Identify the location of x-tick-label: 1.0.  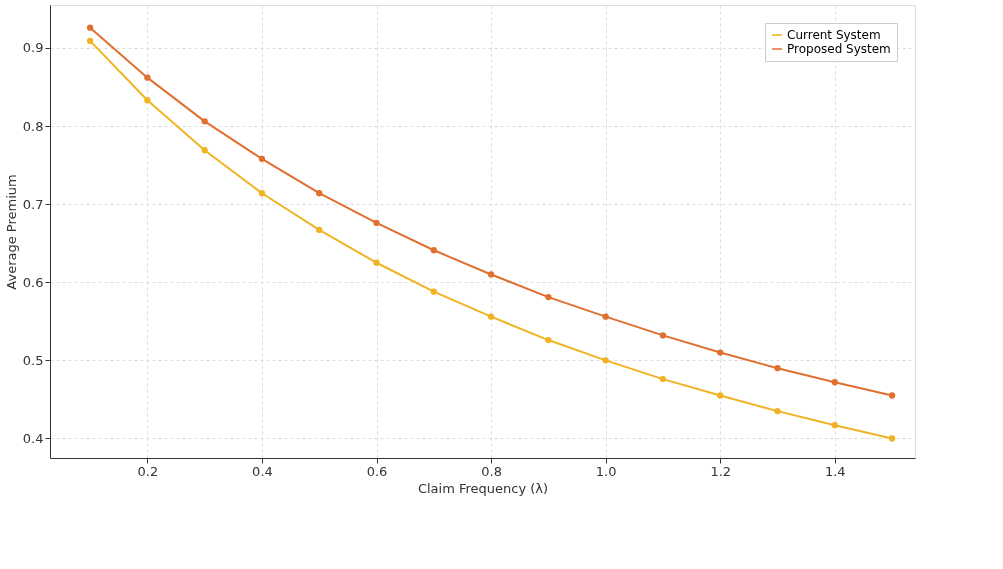
(606, 471).